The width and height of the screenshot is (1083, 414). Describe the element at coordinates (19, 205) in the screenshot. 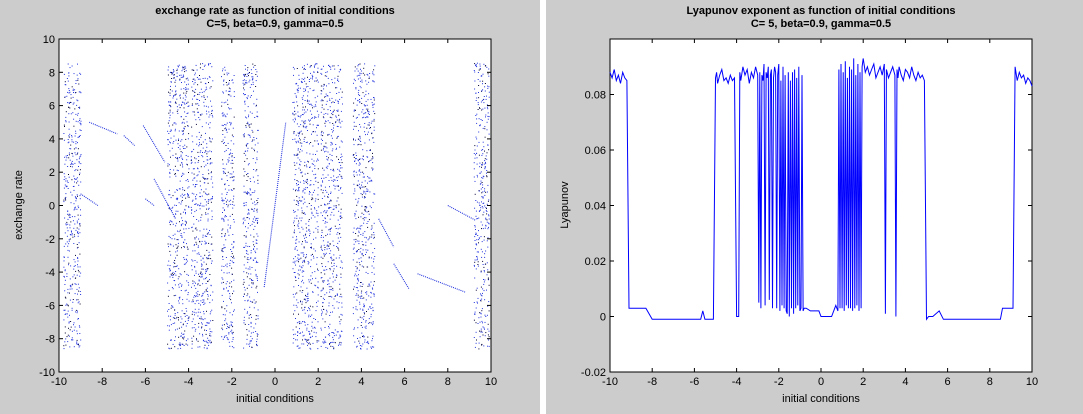

I see `y-axis-label: exchange rate` at that location.